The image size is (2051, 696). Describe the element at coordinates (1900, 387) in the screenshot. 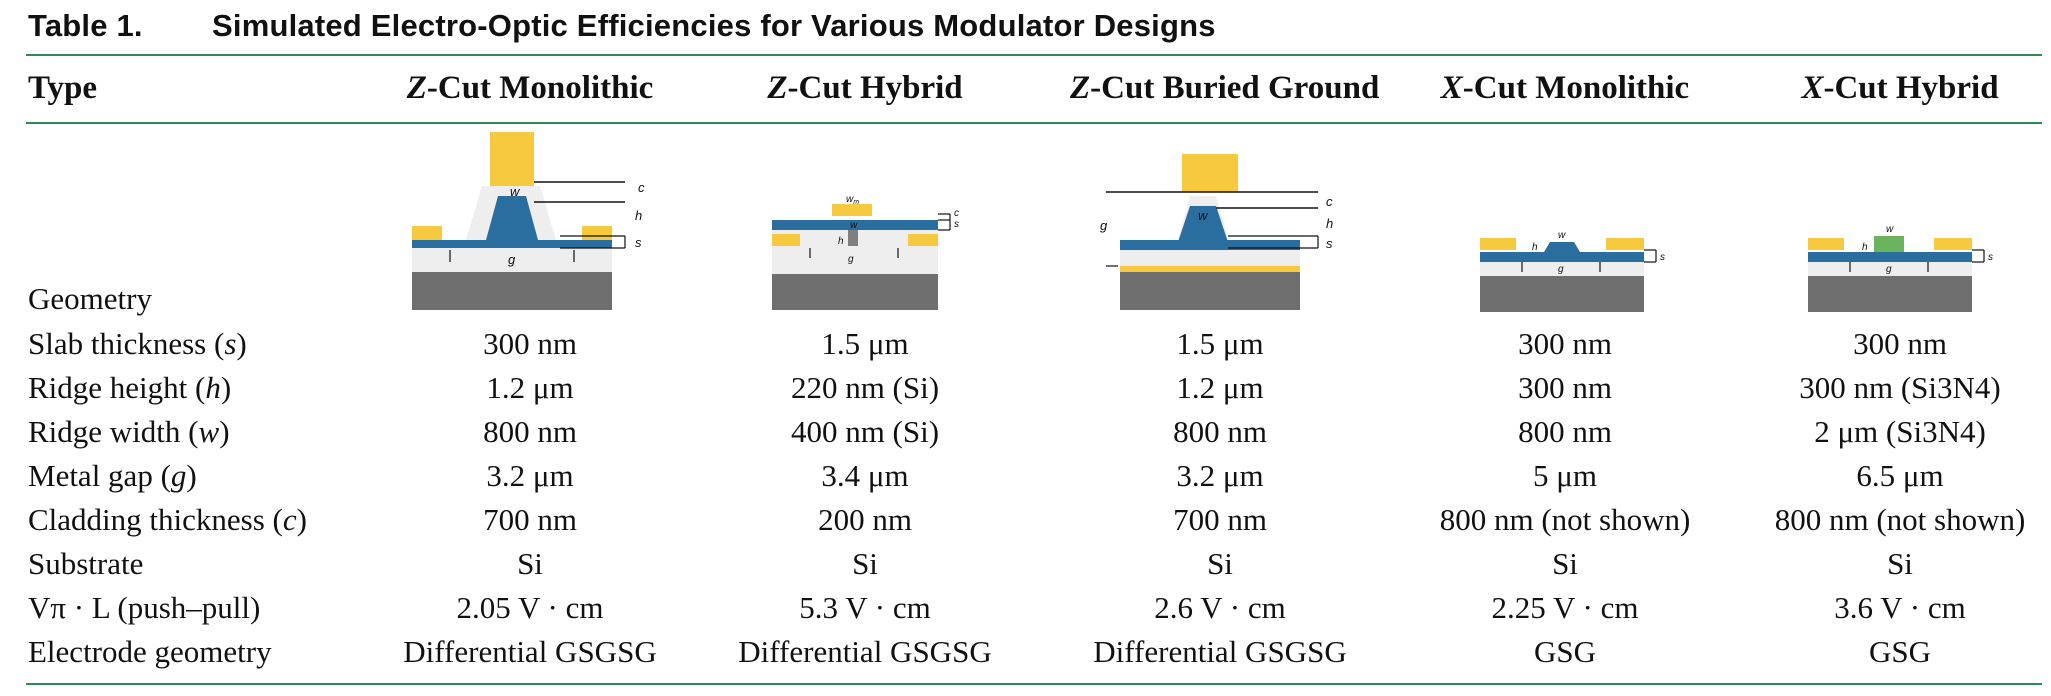

I see `cell-value: 300 nm (Si3N4)` at that location.